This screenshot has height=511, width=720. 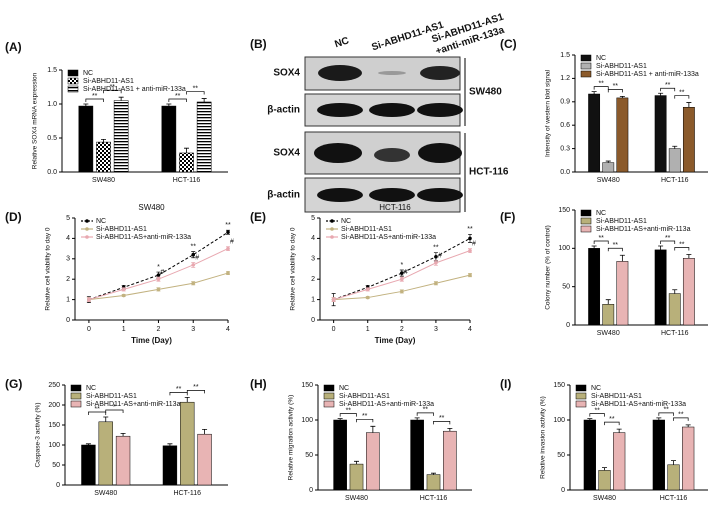 What do you see at coordinates (13, 217) in the screenshot?
I see `panel-label: (D)` at bounding box center [13, 217].